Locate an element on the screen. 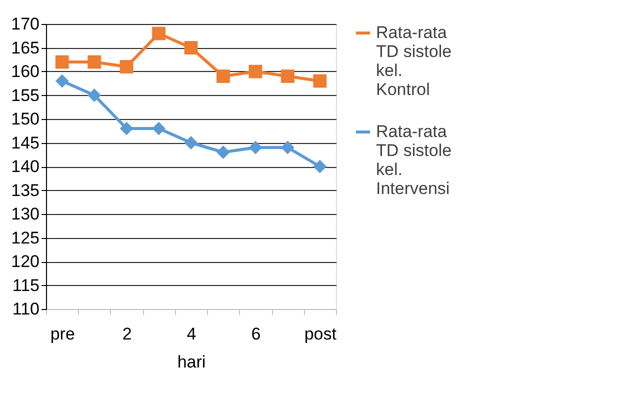  y-tick-label: 145 is located at coordinates (25, 142).